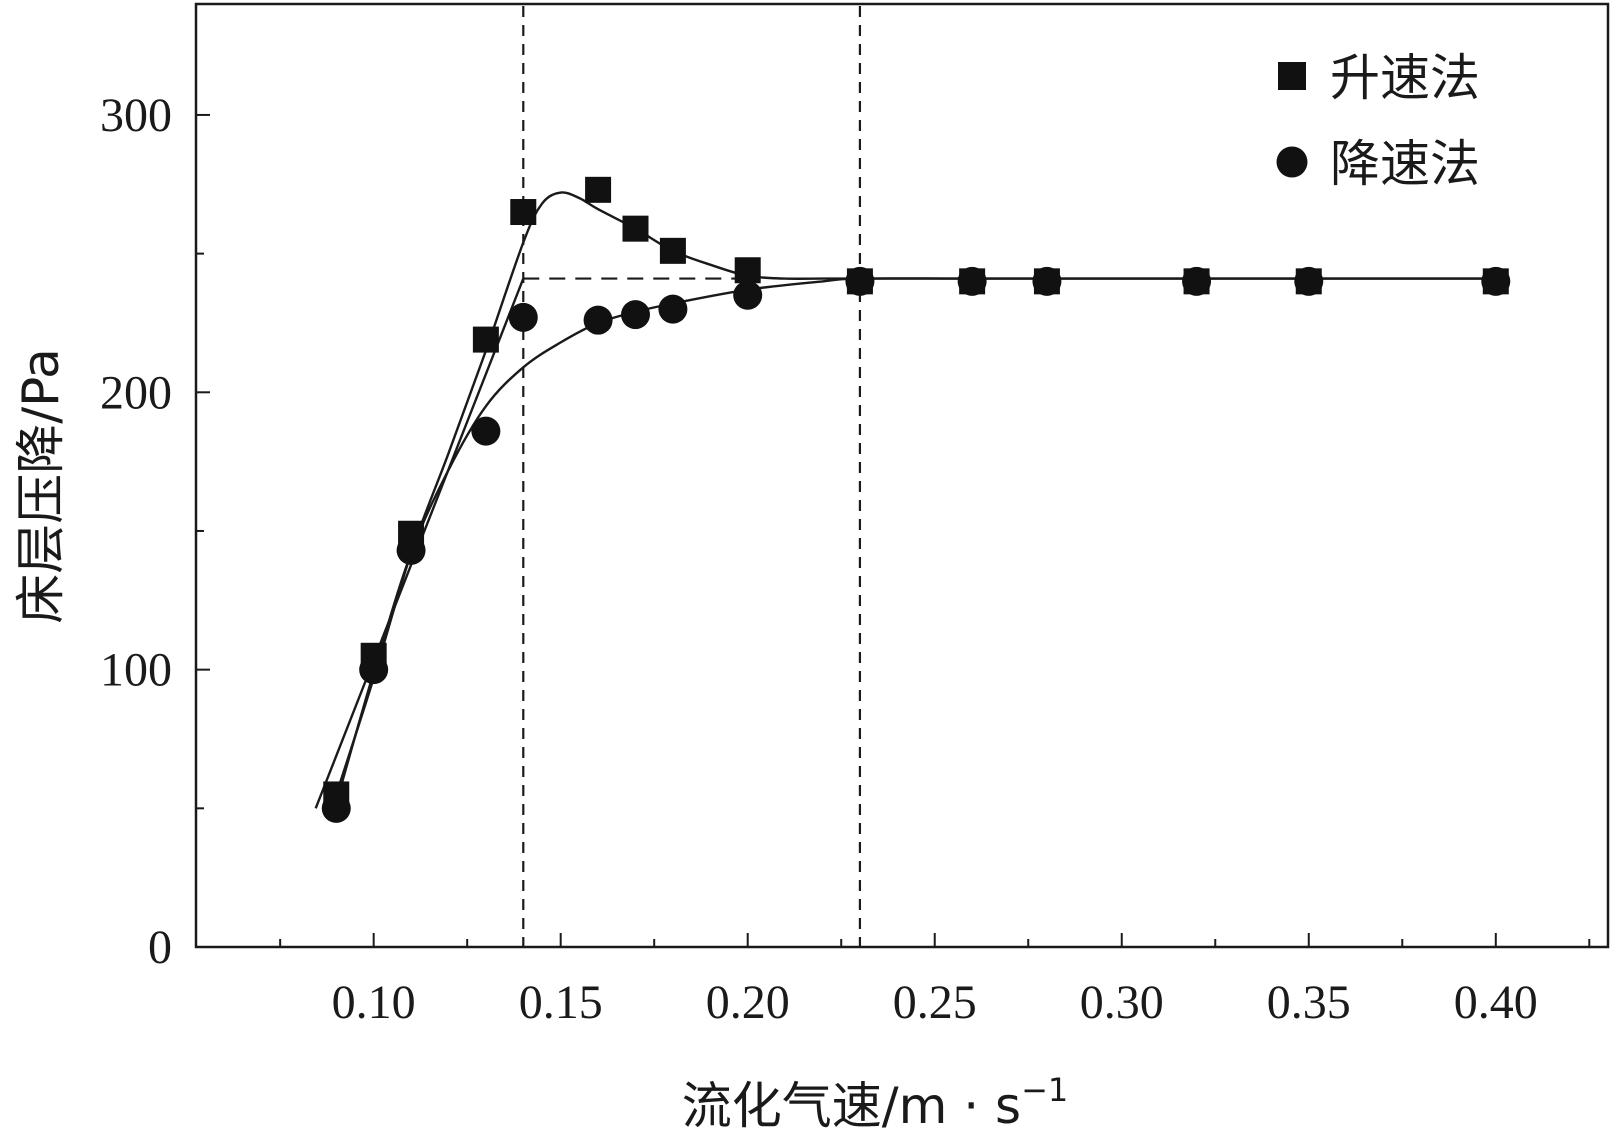  I want to click on x-tick-label: 0.30, so click(1122, 1002).